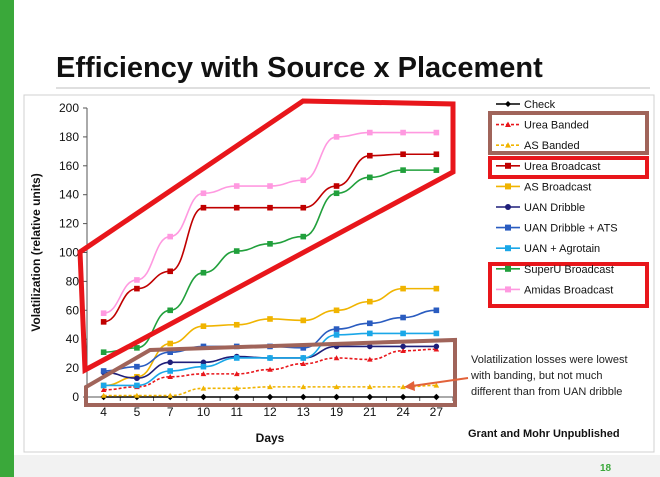 This screenshot has height=477, width=660. What do you see at coordinates (73, 339) in the screenshot?
I see `y-tick-label: 40` at bounding box center [73, 339].